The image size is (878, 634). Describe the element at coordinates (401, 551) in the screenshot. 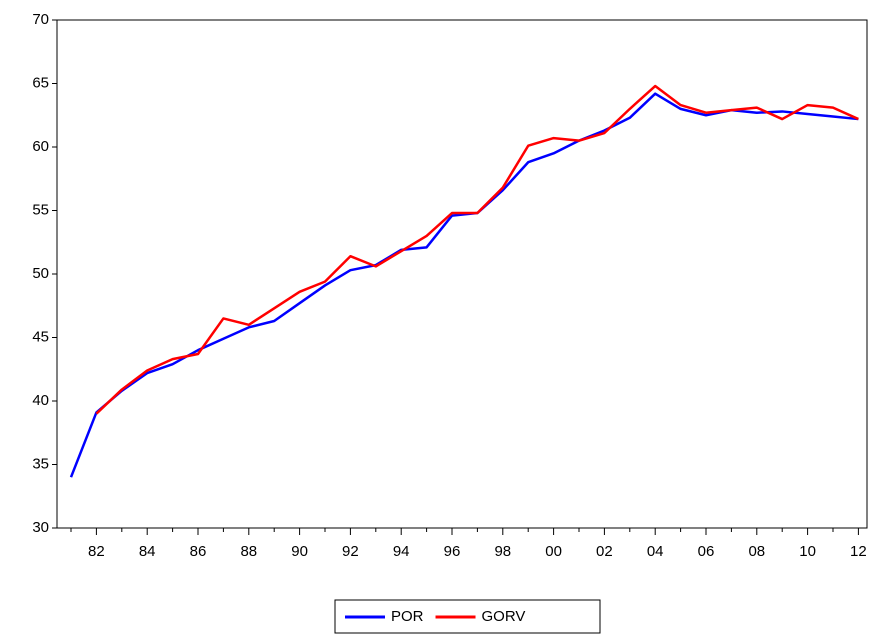

I see `x-tick-label: 94` at that location.